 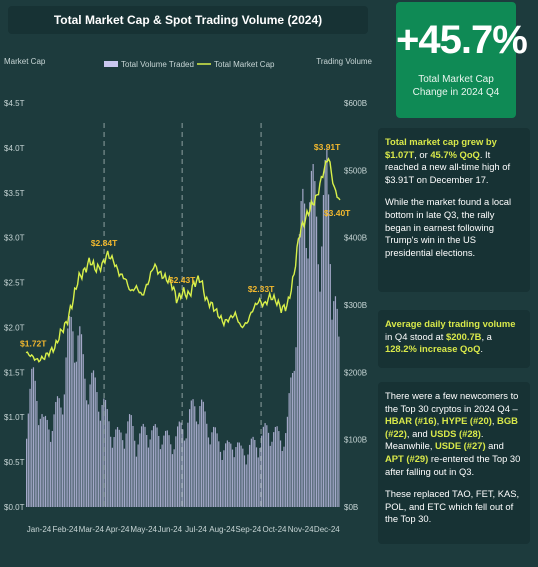 I want to click on y-left-tick-label: $1.0T, so click(x=14, y=417).